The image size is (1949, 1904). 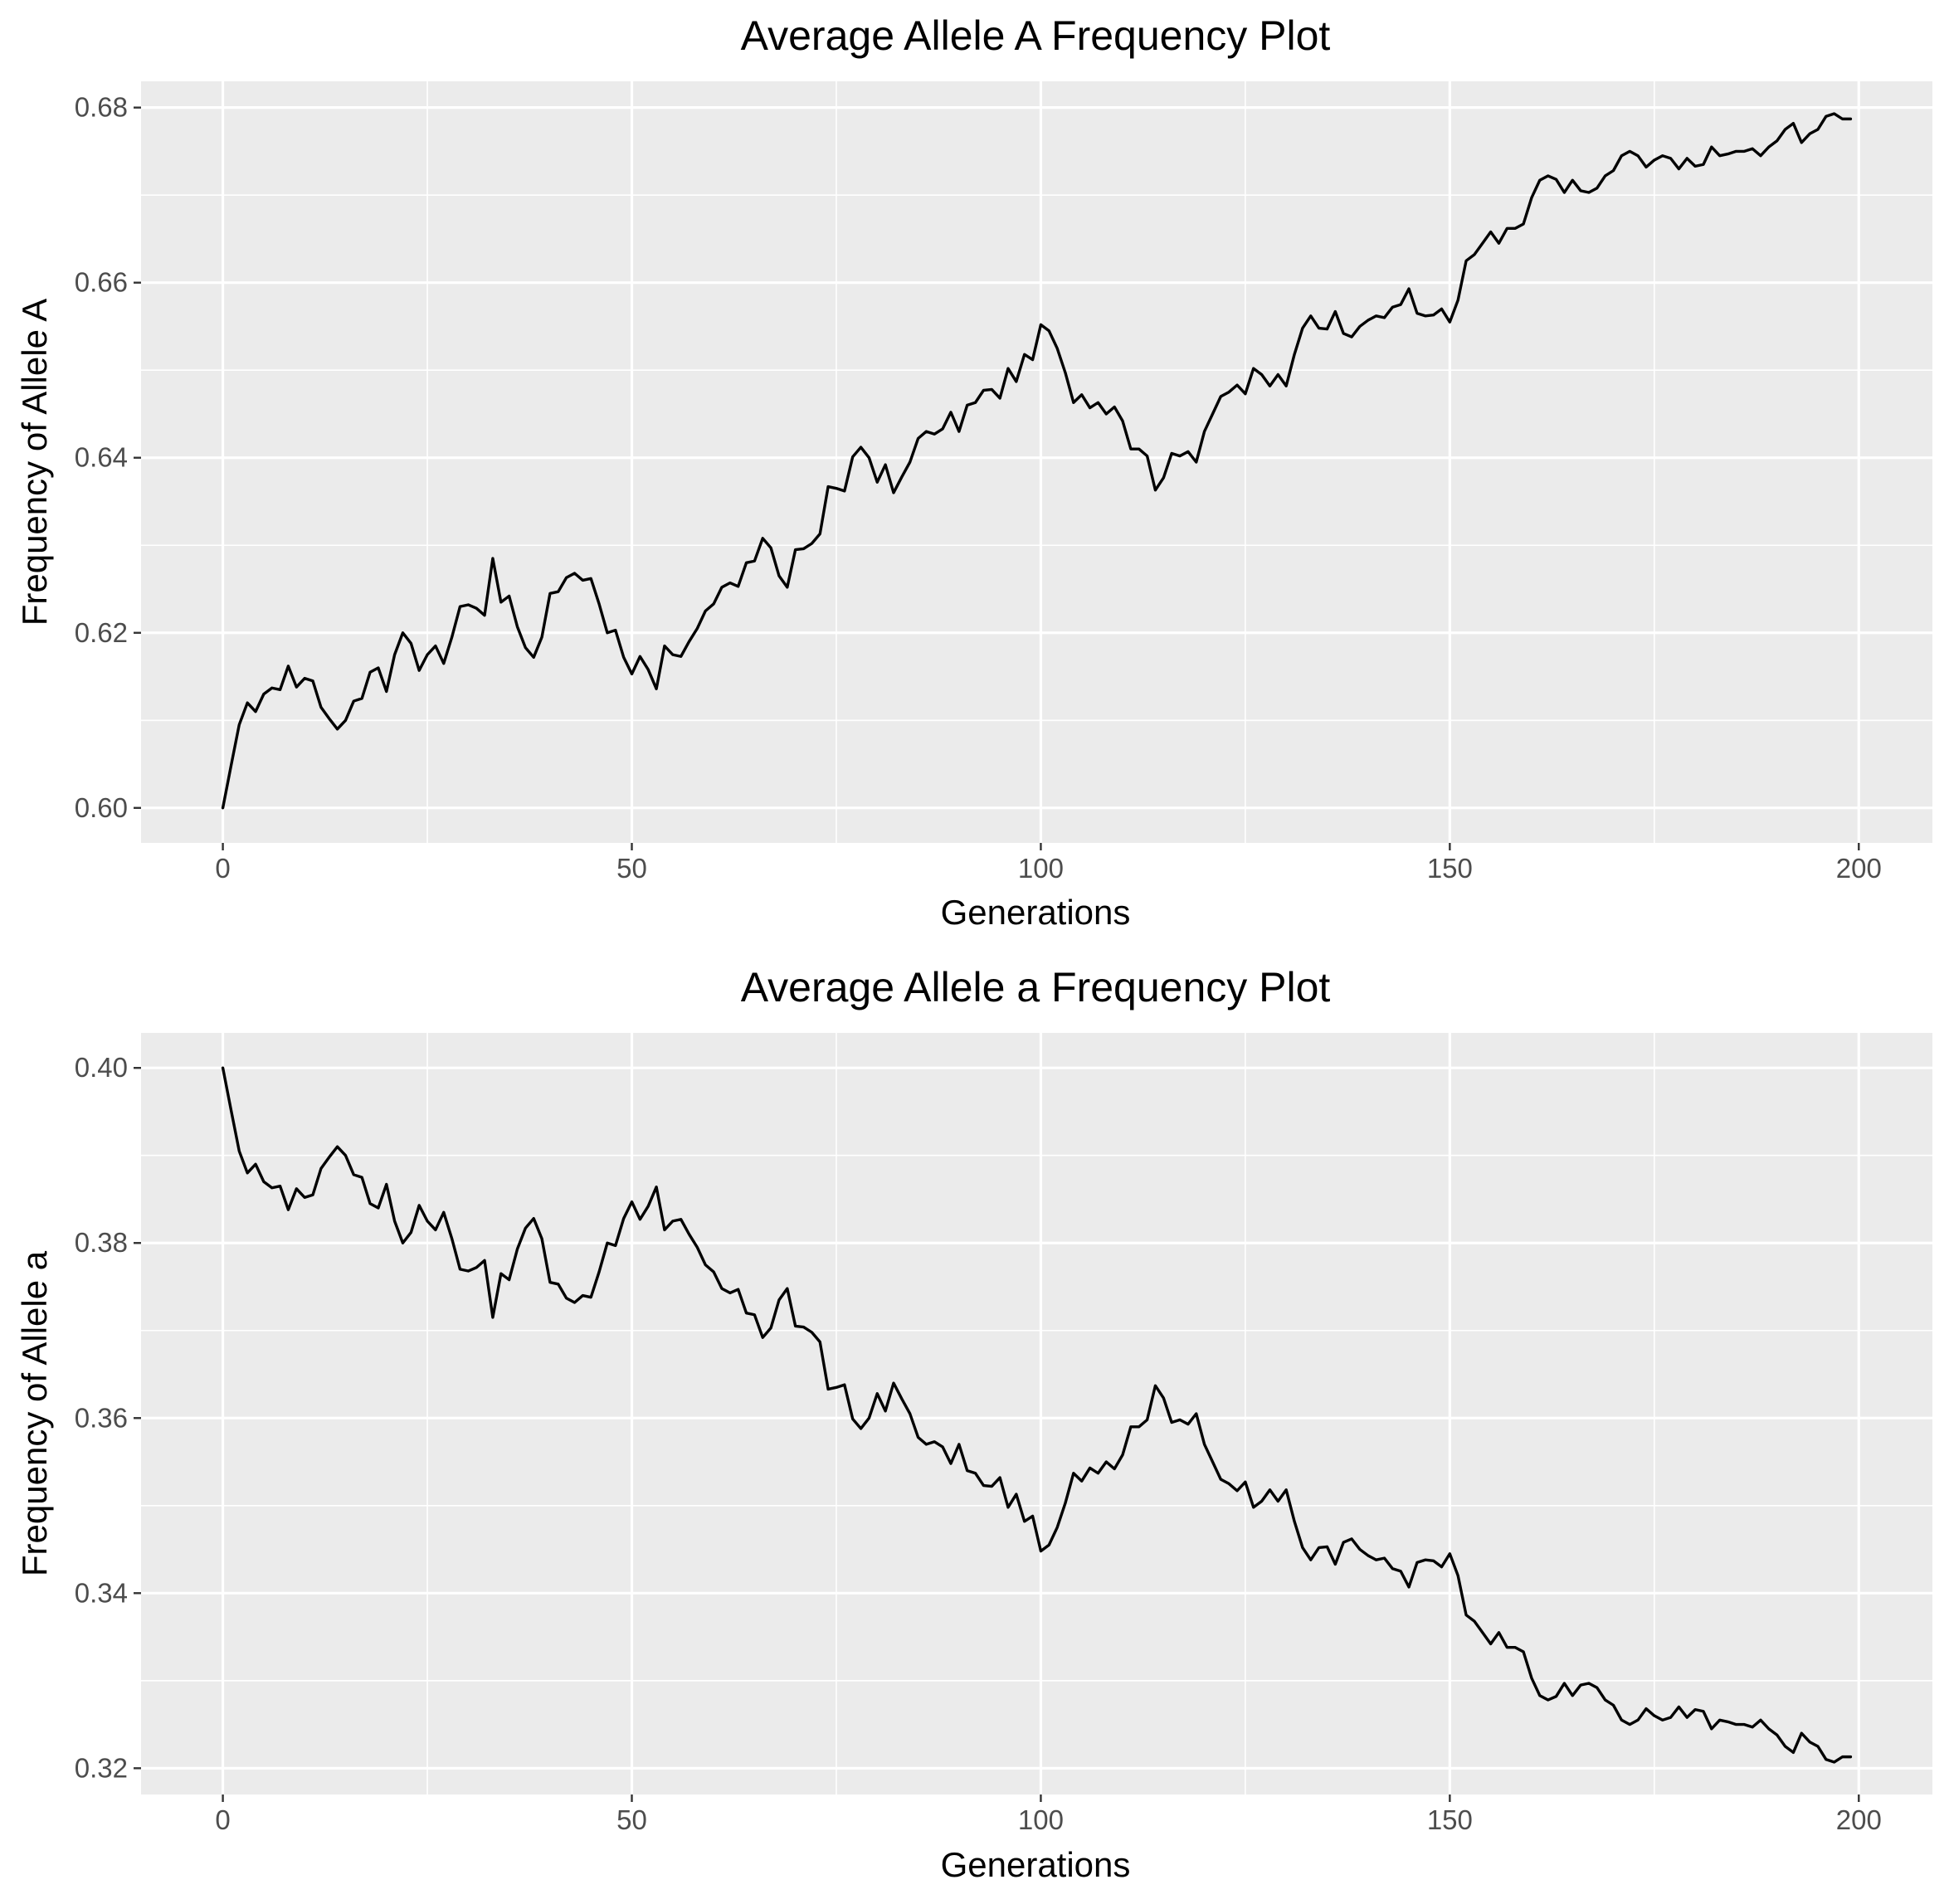 What do you see at coordinates (101, 632) in the screenshot?
I see `y-tick-label: 0.62` at bounding box center [101, 632].